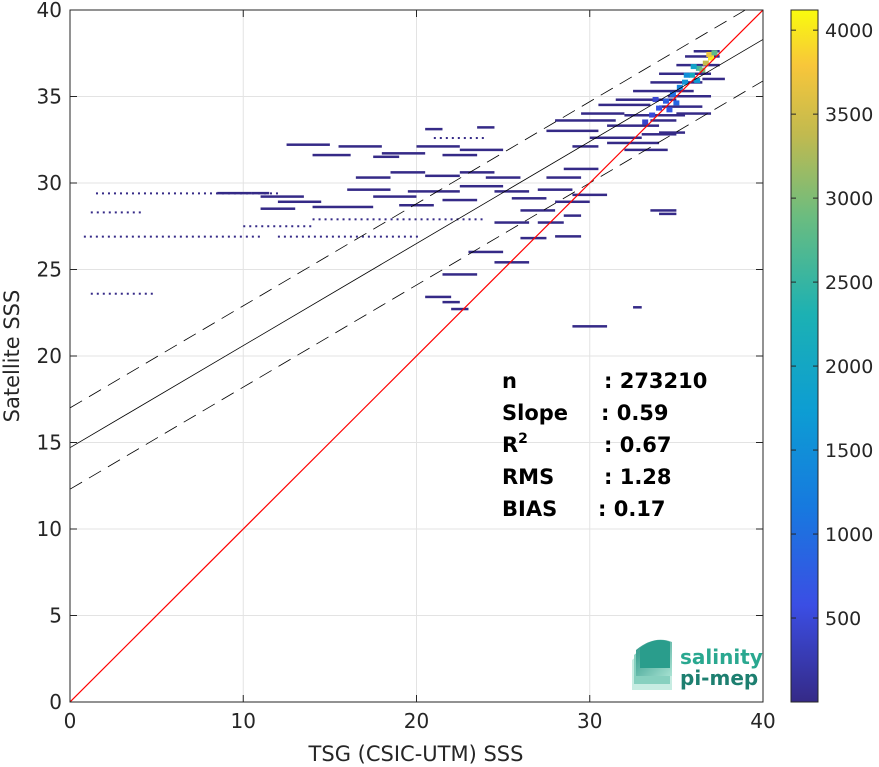 The height and width of the screenshot is (767, 879). Describe the element at coordinates (49, 183) in the screenshot. I see `y-tick-label: 30` at that location.